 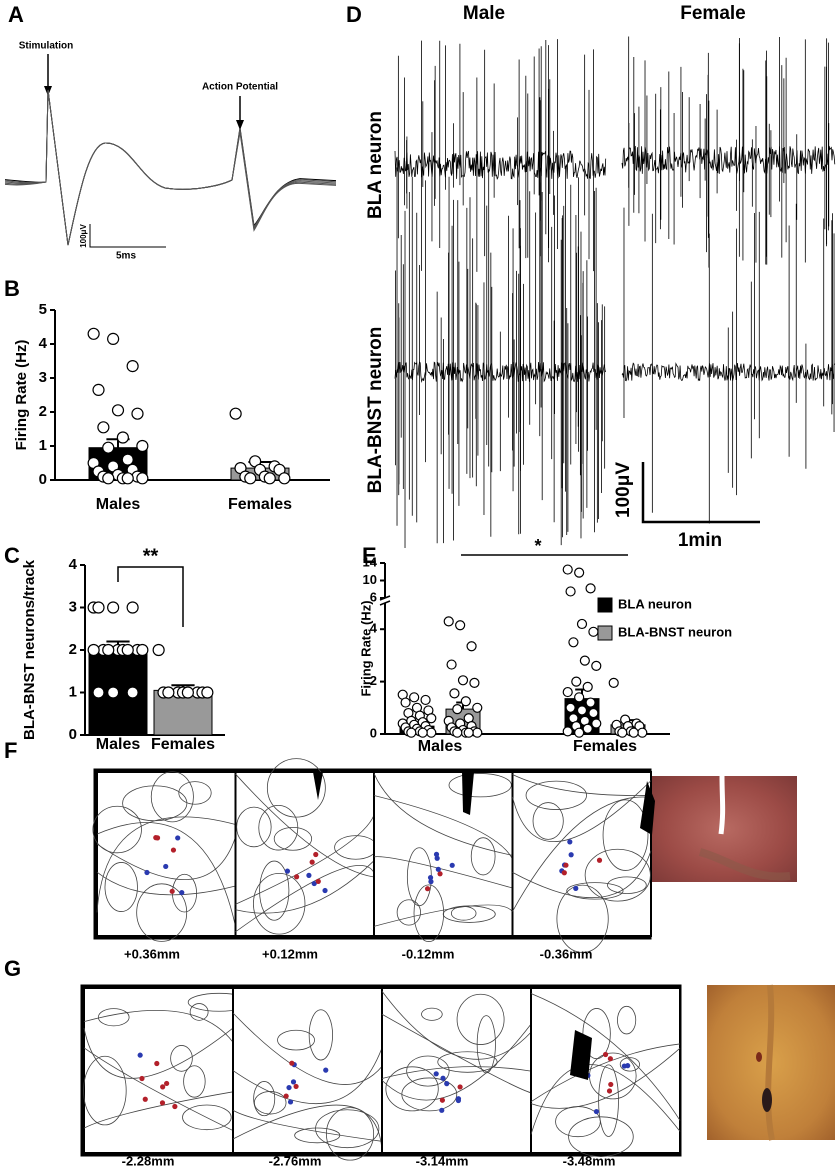 I want to click on section-label: -2.28mm, so click(x=148, y=1160).